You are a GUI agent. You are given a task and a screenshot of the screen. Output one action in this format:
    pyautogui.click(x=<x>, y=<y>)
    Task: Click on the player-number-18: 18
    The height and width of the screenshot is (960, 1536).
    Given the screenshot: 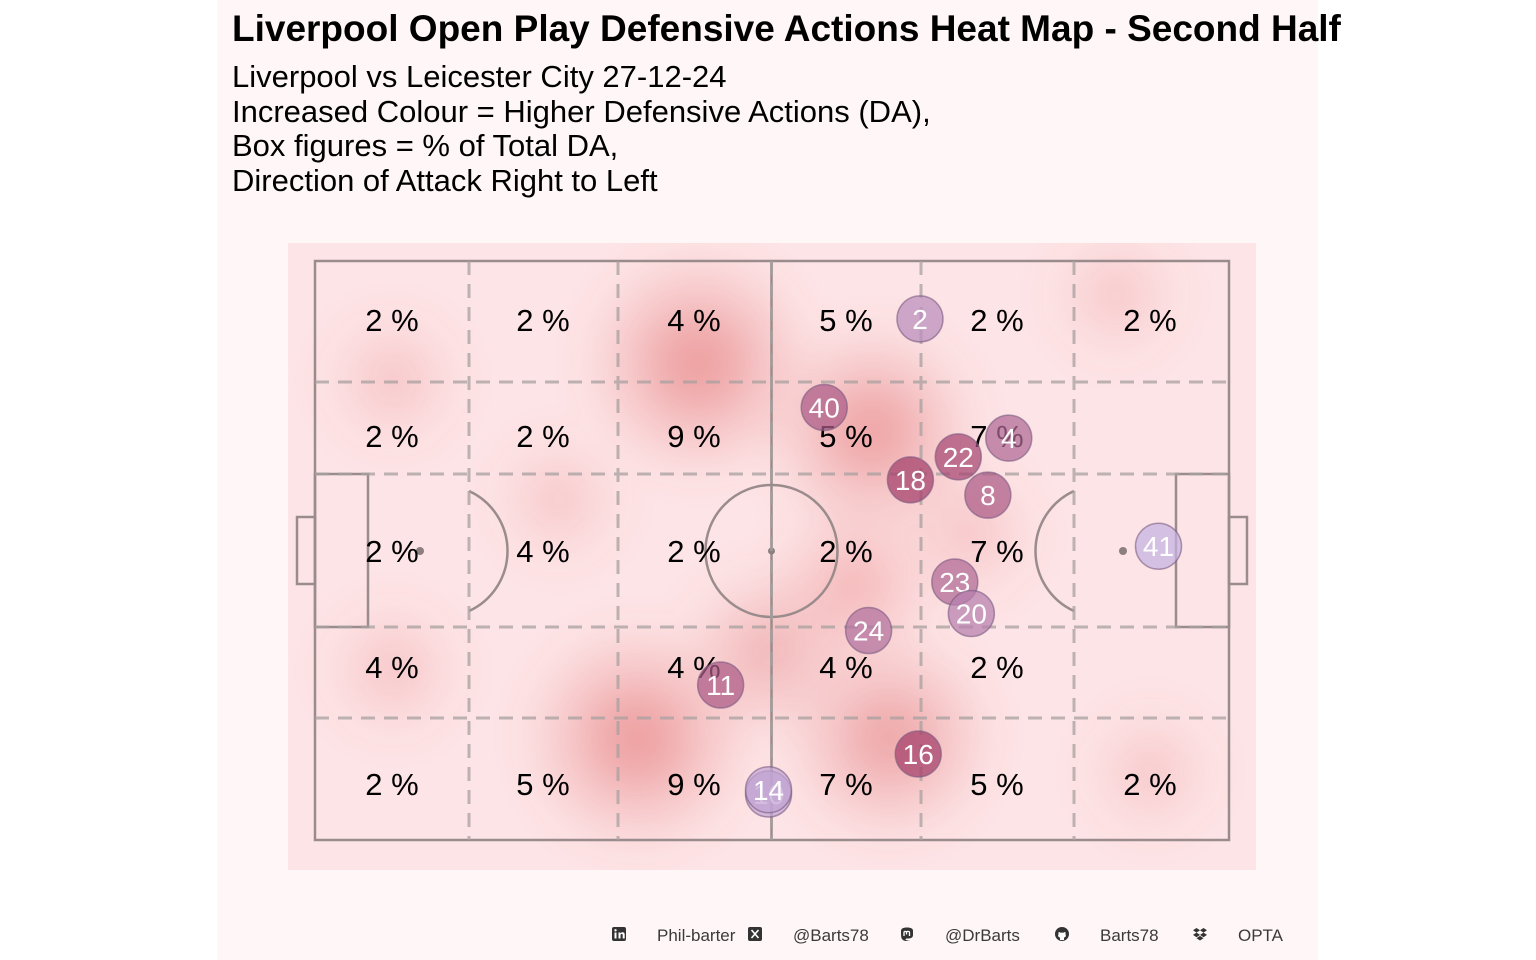 What is the action you would take?
    pyautogui.click(x=910, y=480)
    